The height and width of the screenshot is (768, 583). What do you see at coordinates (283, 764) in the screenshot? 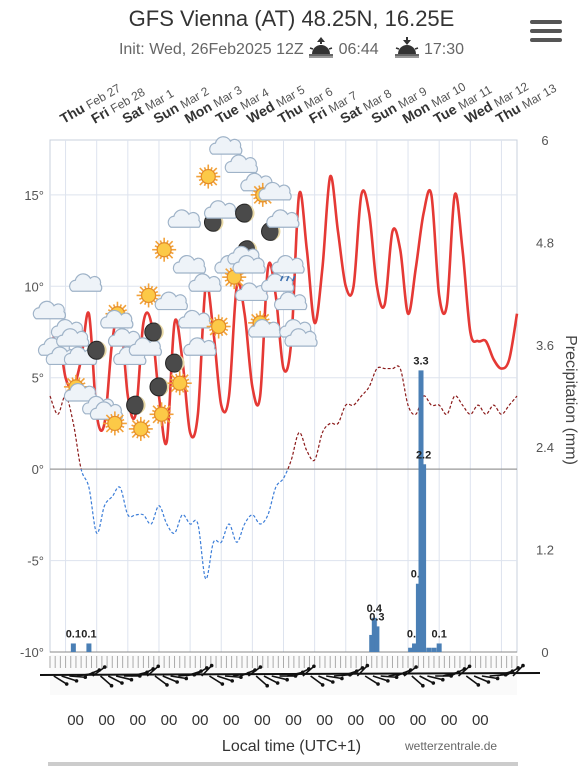
I see `scroll-indicator` at bounding box center [283, 764].